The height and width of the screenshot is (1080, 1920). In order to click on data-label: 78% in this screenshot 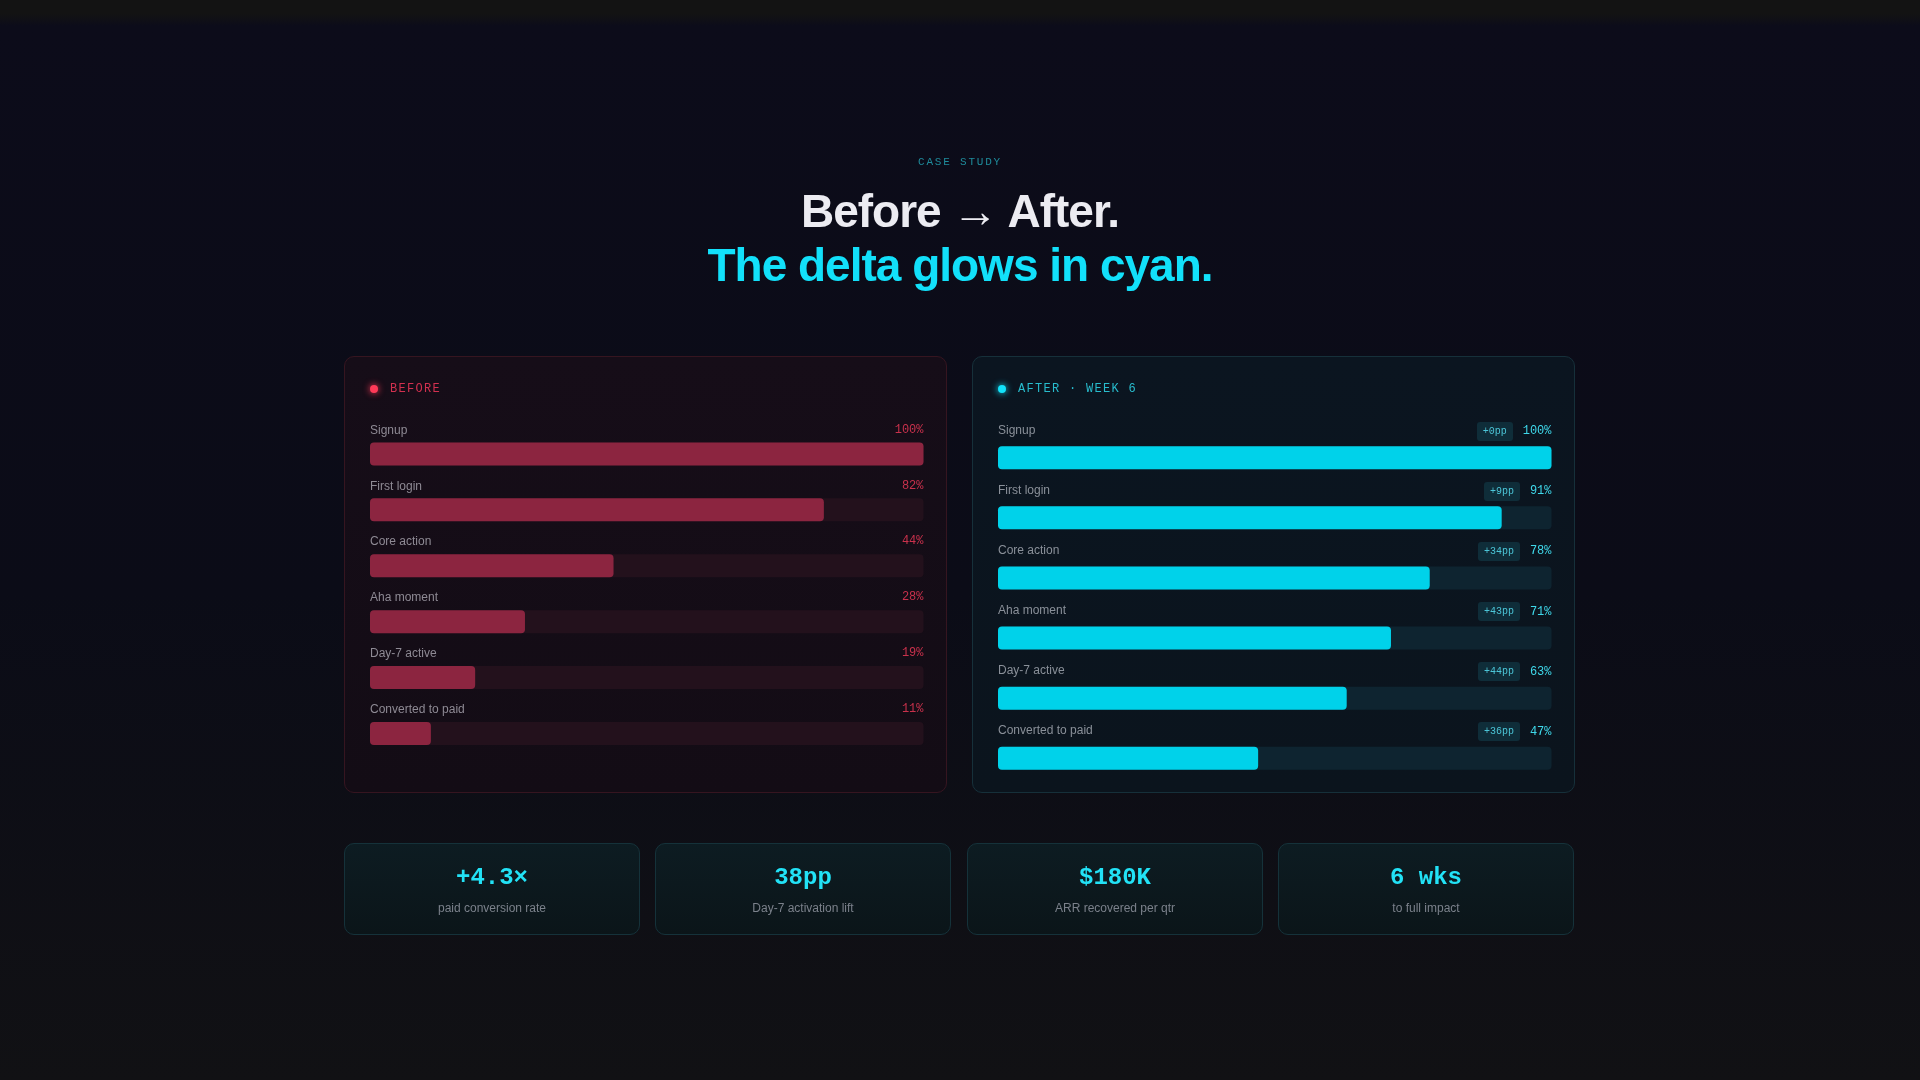, I will do `click(1541, 551)`.